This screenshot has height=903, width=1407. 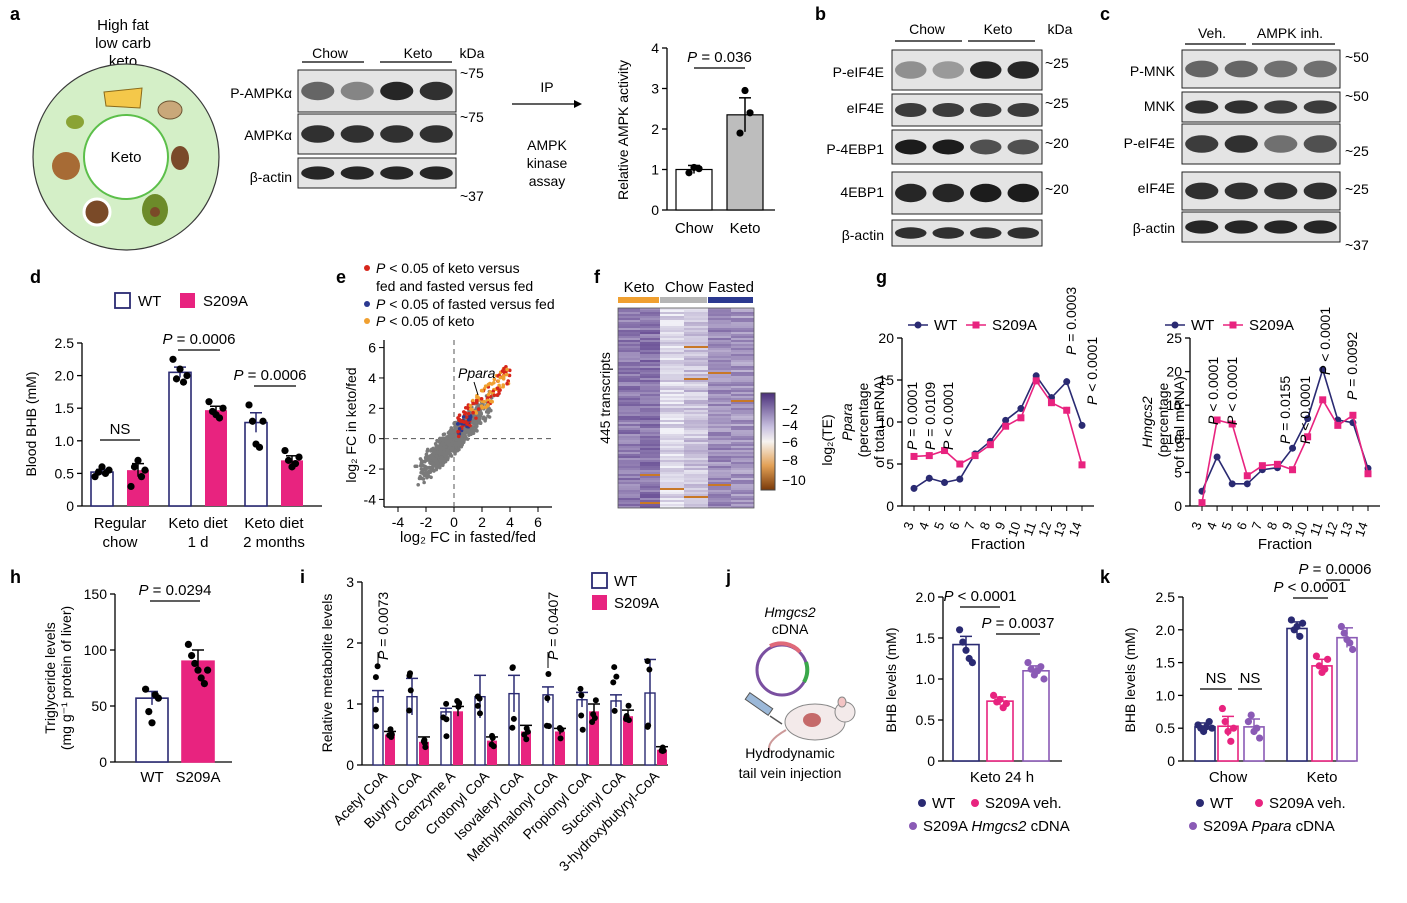 What do you see at coordinates (477, 373) in the screenshot?
I see `ppara-label: Ppara` at bounding box center [477, 373].